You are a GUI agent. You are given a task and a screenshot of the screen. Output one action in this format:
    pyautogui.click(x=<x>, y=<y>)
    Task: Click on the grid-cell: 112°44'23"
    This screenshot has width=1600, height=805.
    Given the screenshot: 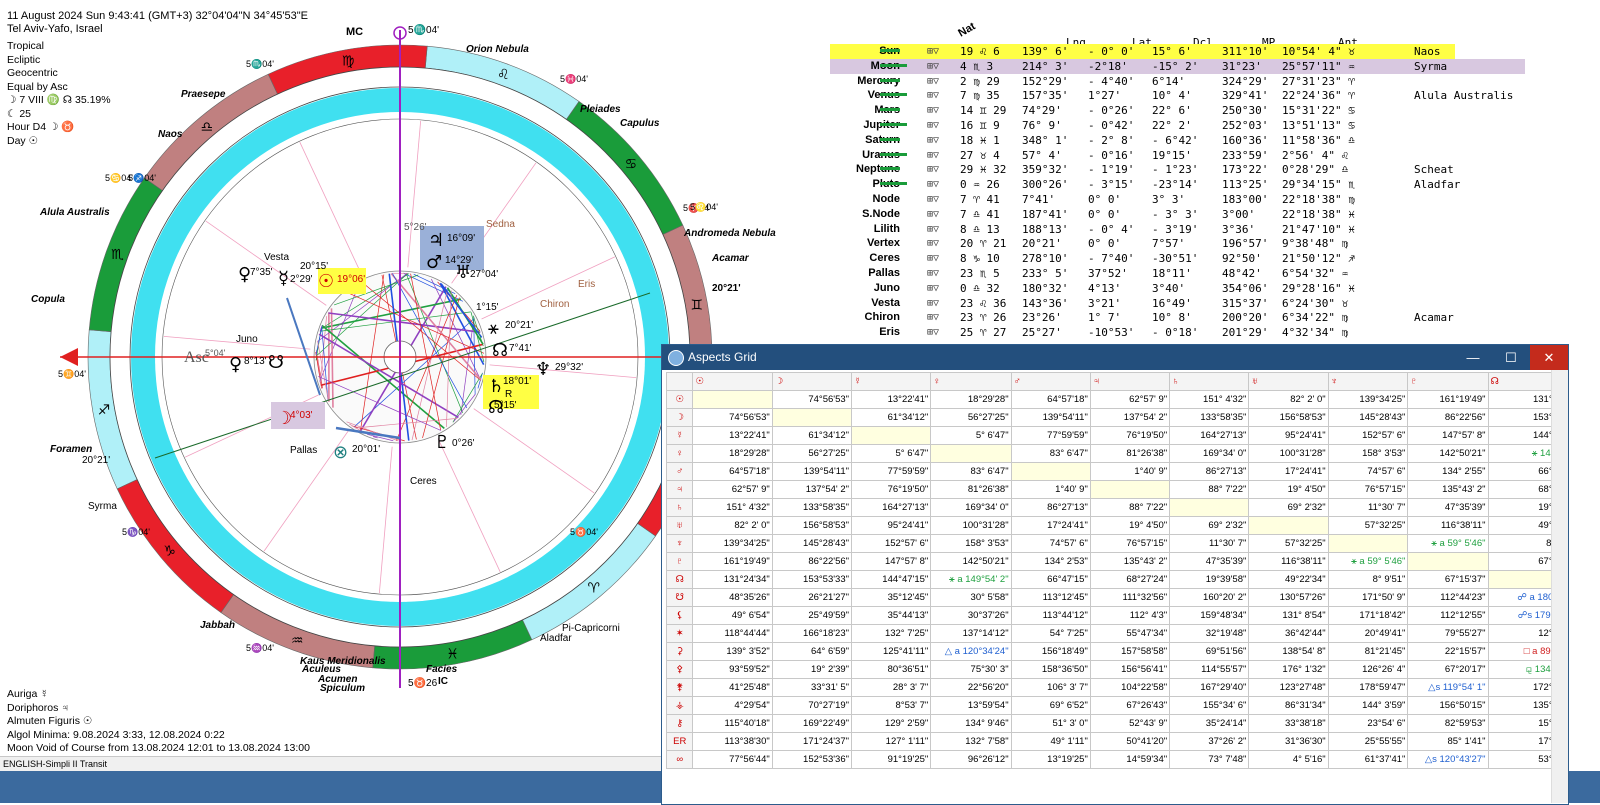 What is the action you would take?
    pyautogui.click(x=1448, y=598)
    